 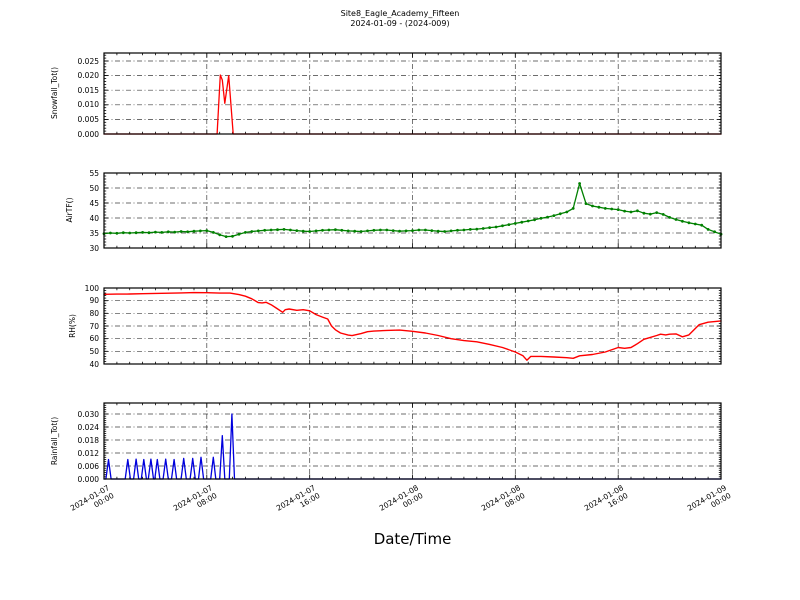 I want to click on y-tick-label: 0.005, so click(x=88, y=119).